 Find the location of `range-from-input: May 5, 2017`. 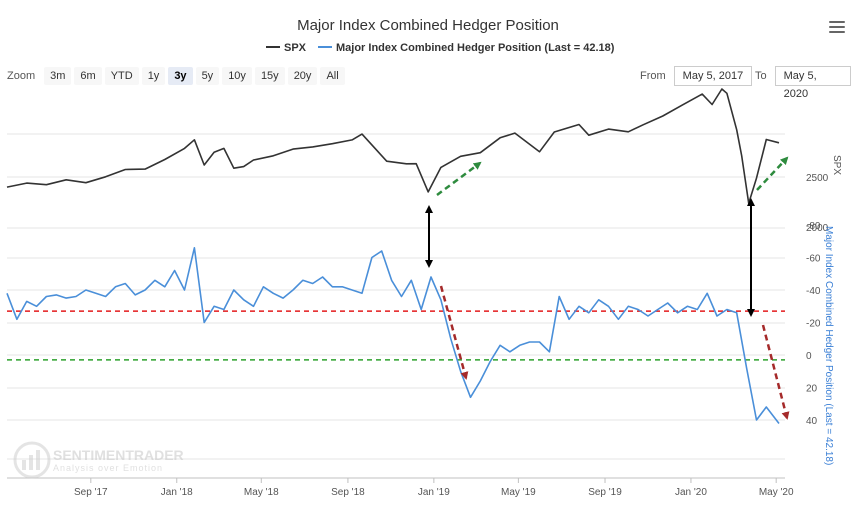

range-from-input: May 5, 2017 is located at coordinates (713, 76).